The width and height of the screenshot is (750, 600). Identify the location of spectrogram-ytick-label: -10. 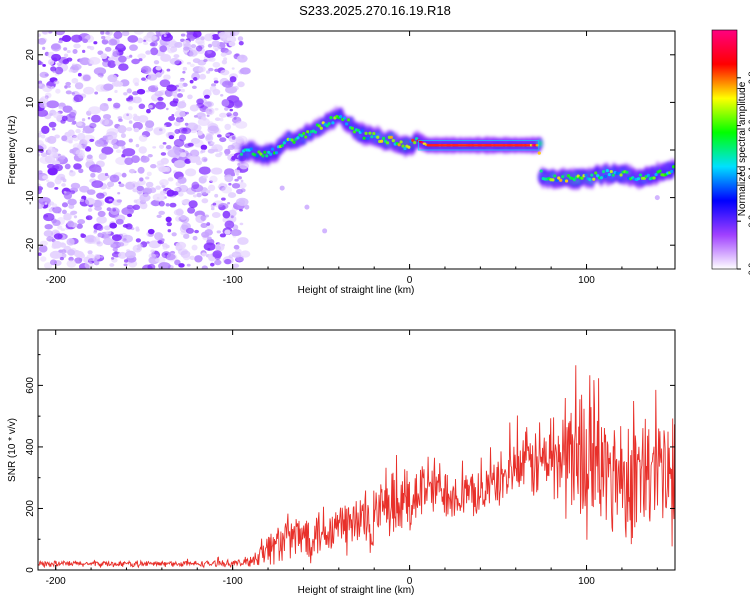
(30, 197).